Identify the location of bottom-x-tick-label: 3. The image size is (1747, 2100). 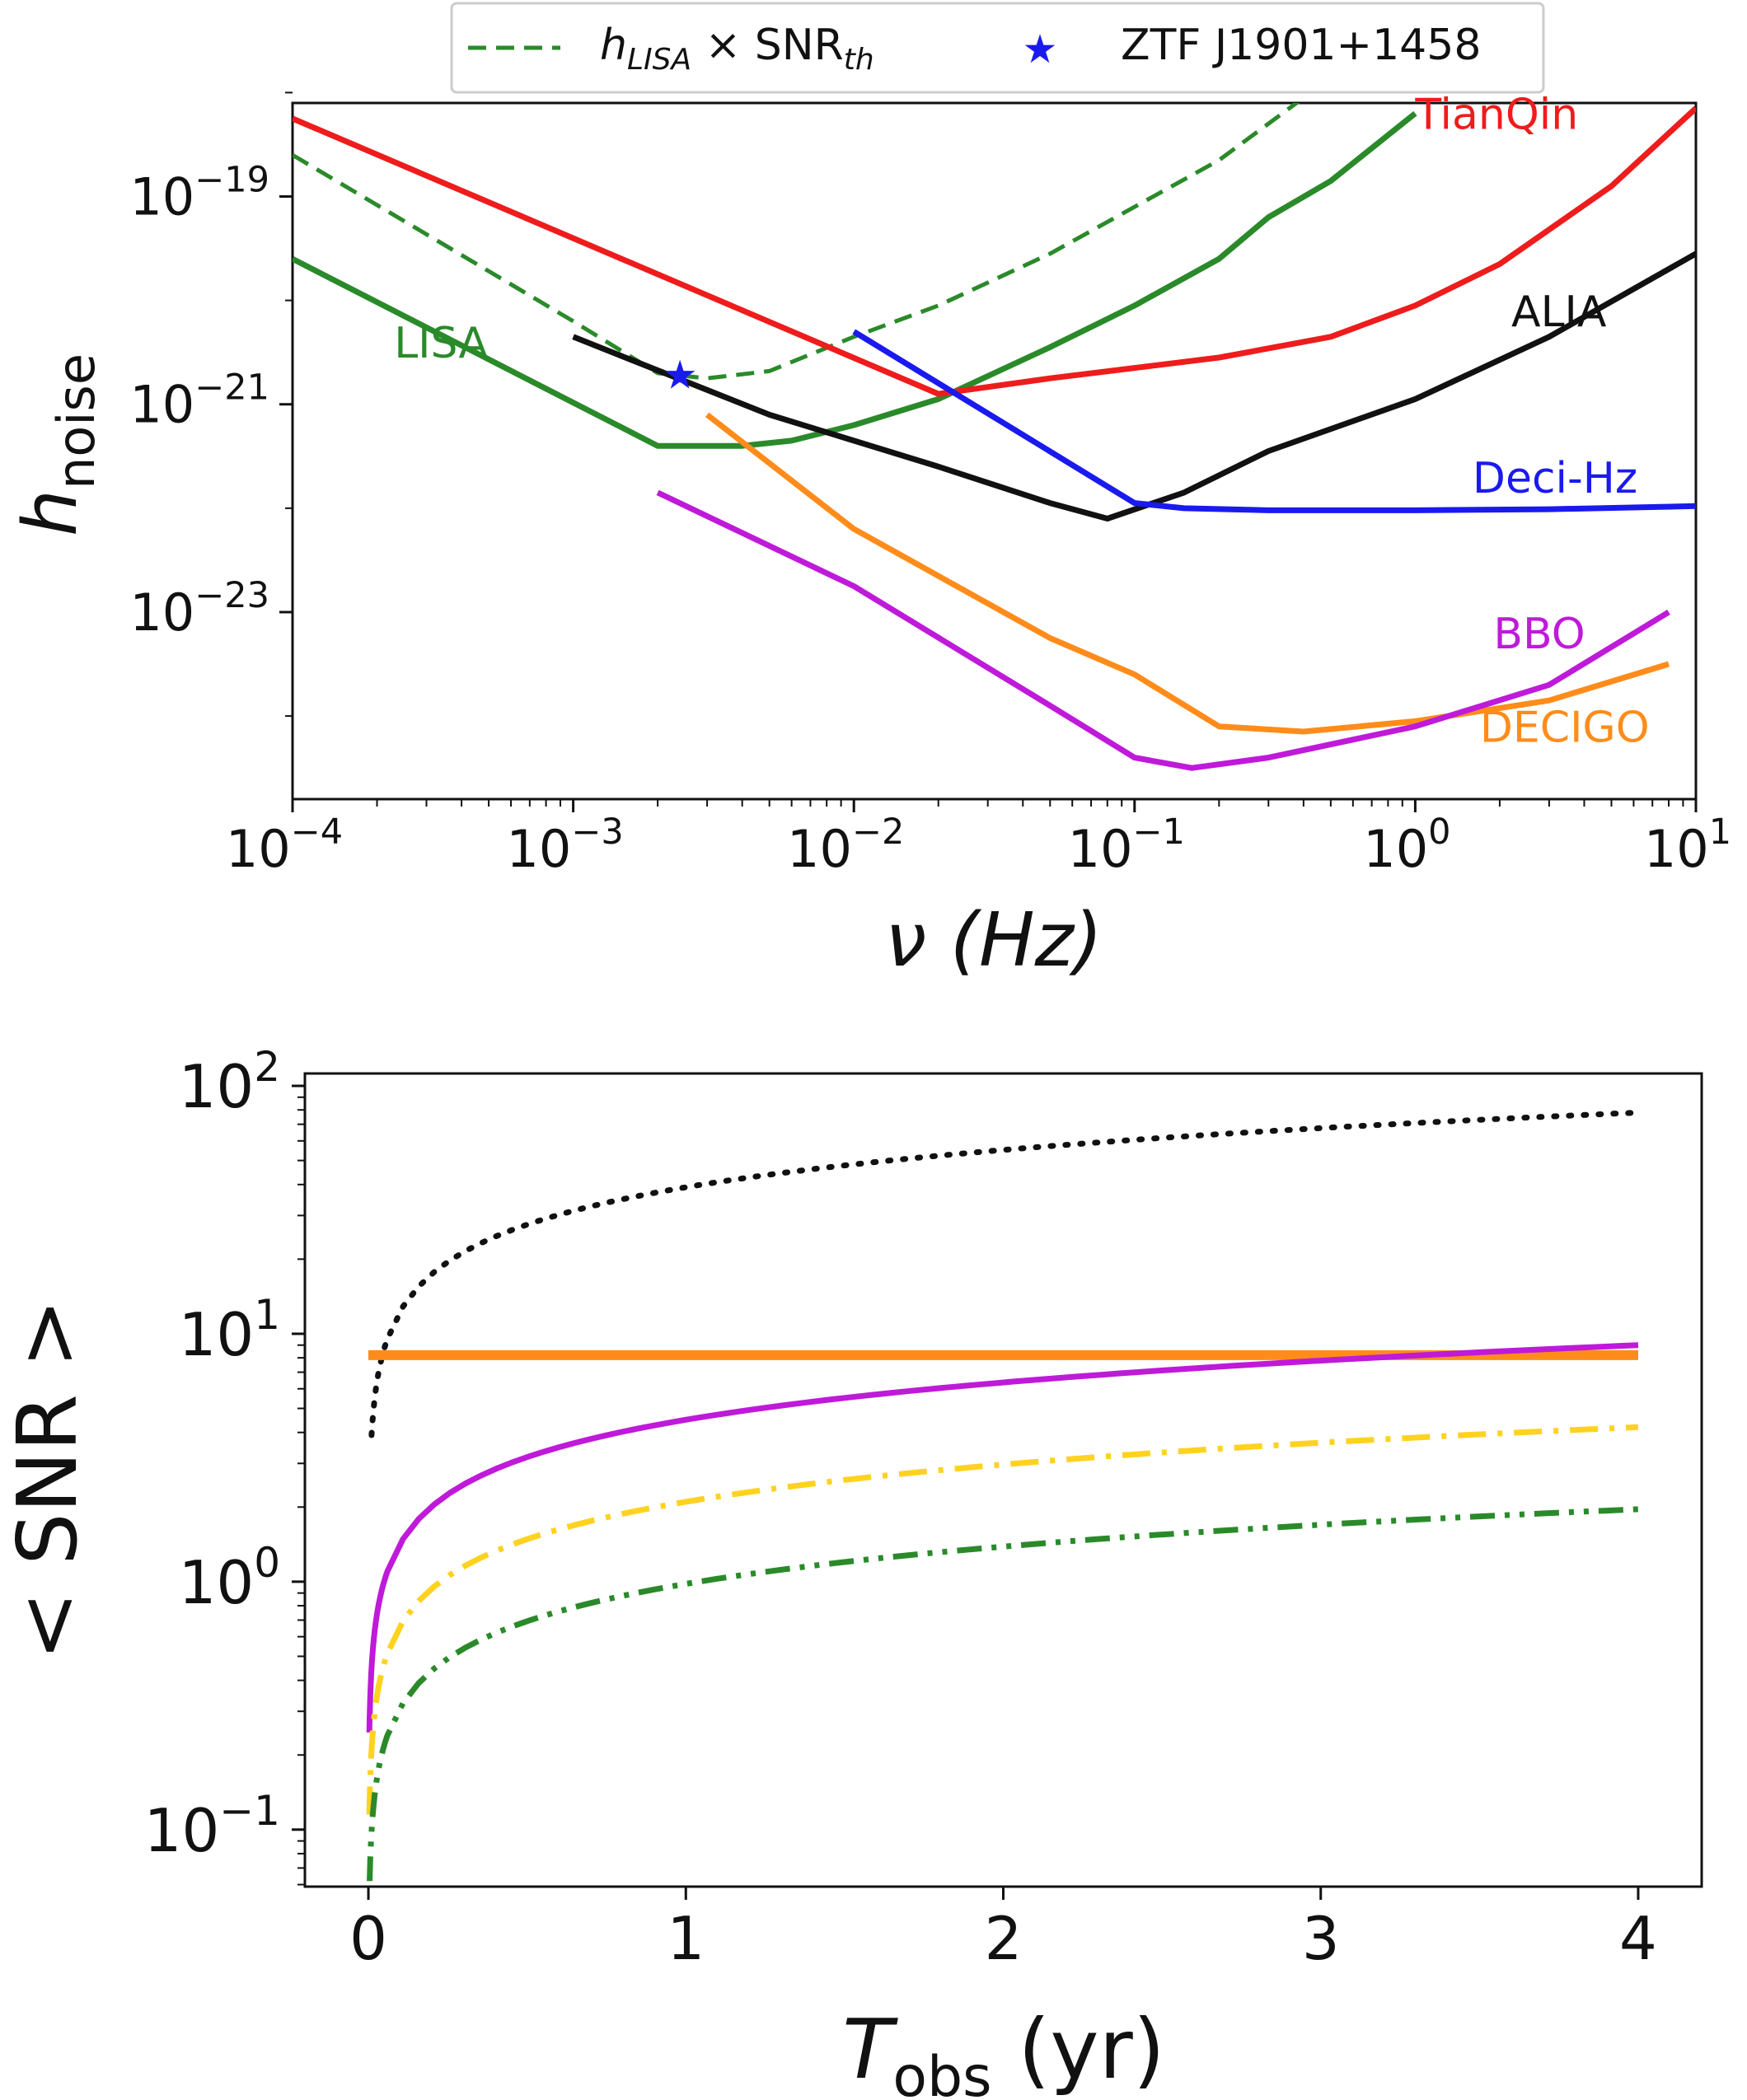
(1321, 1939).